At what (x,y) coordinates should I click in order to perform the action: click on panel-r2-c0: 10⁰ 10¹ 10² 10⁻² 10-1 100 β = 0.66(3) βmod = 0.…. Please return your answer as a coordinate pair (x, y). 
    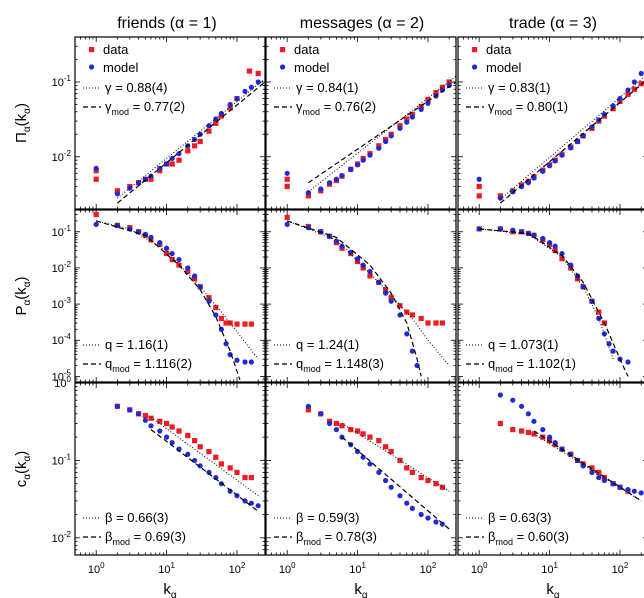
    Looking at the image, I should click on (159, 475).